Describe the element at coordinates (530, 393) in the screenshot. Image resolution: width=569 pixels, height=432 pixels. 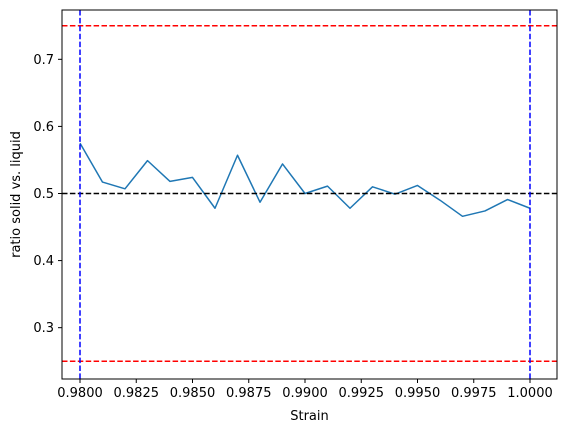
I see `x-tick-label: 1.0000` at that location.